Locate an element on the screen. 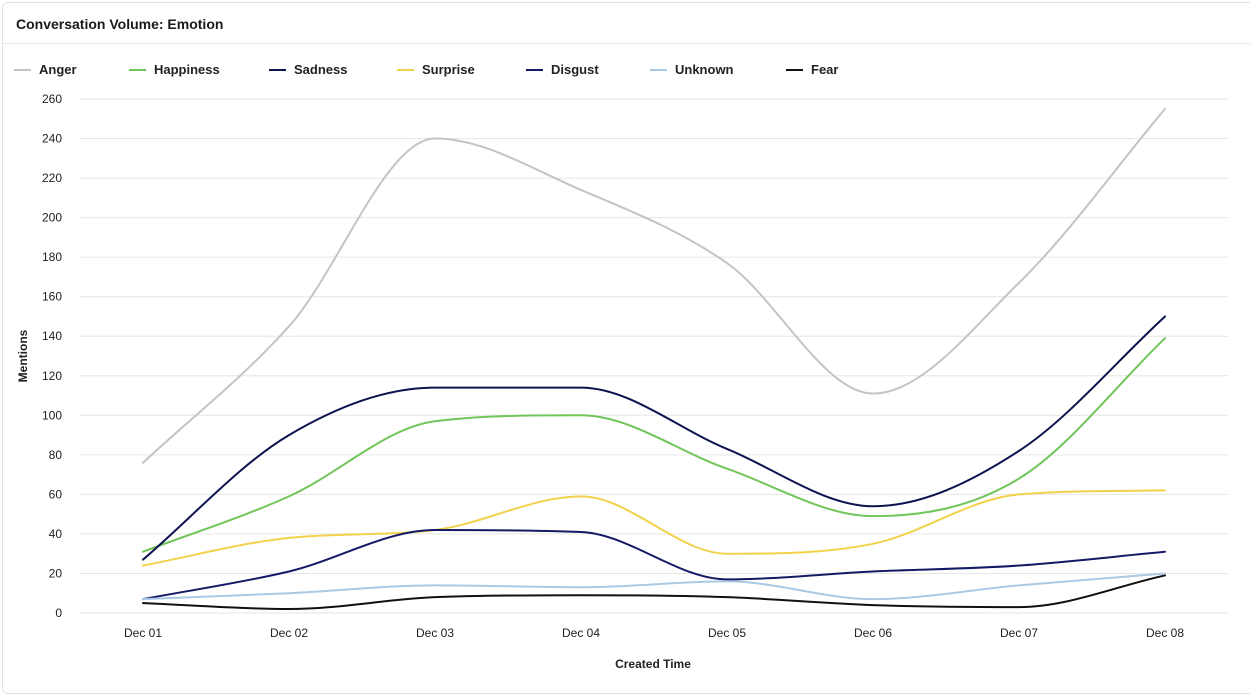  y-tick-label: 120 is located at coordinates (52, 376).